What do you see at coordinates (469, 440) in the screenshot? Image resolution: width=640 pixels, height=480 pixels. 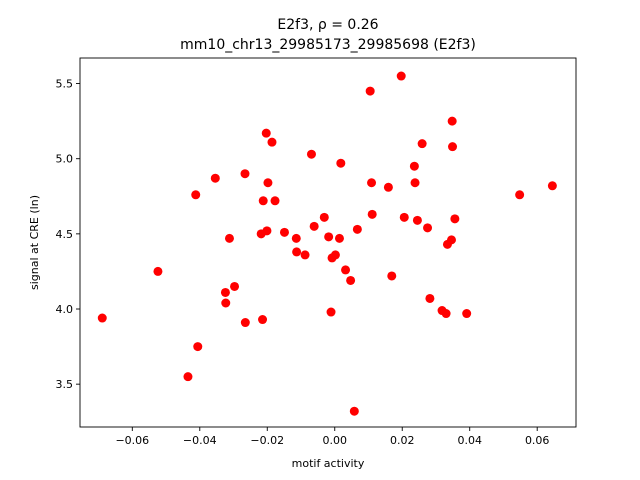 I see `x-tick-label: 0.04` at bounding box center [469, 440].